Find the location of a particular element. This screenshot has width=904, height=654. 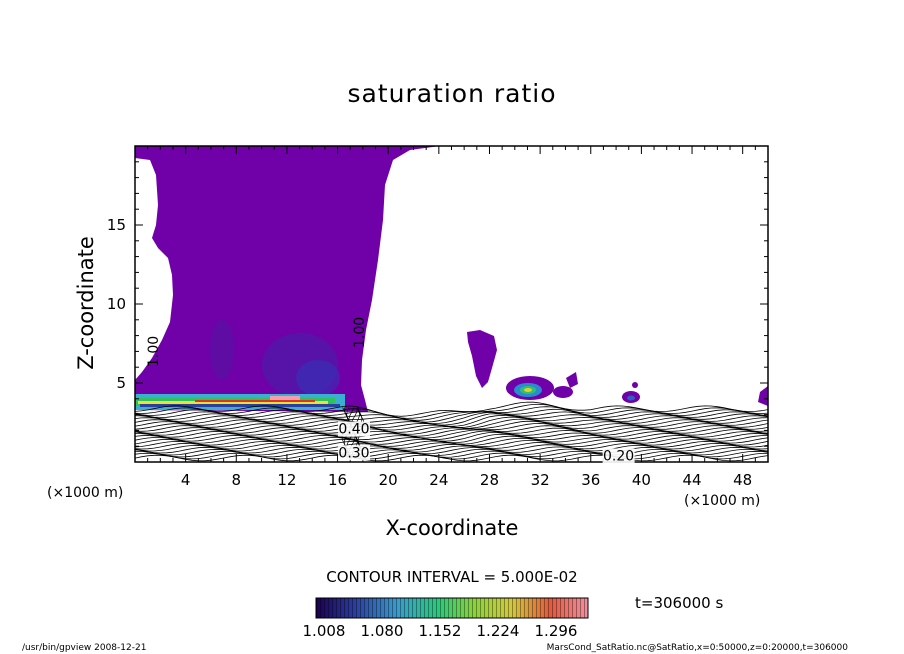

x-tick-label: 48 is located at coordinates (742, 480).